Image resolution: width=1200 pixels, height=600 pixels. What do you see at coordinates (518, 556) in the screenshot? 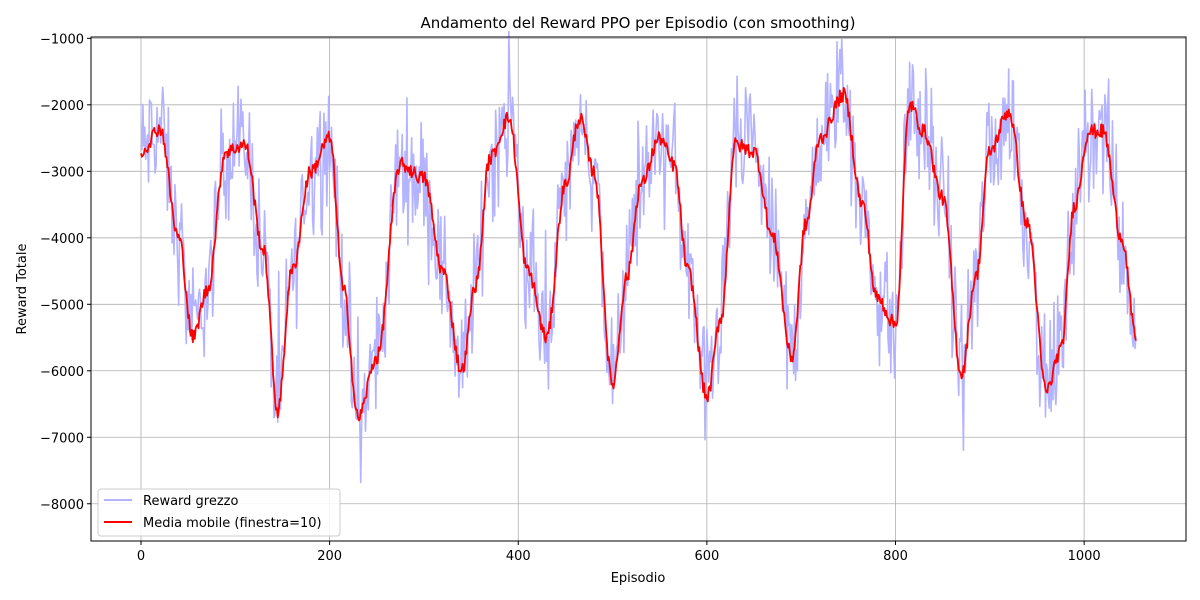
I see `x-tick-label: 400` at bounding box center [518, 556].